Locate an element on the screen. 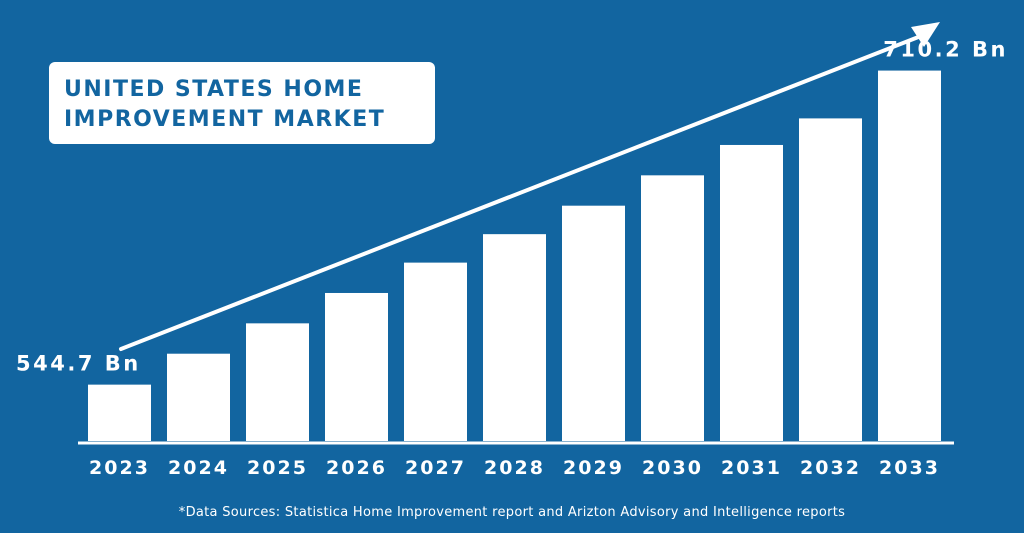 The width and height of the screenshot is (1024, 533). bar-2032 is located at coordinates (830, 279).